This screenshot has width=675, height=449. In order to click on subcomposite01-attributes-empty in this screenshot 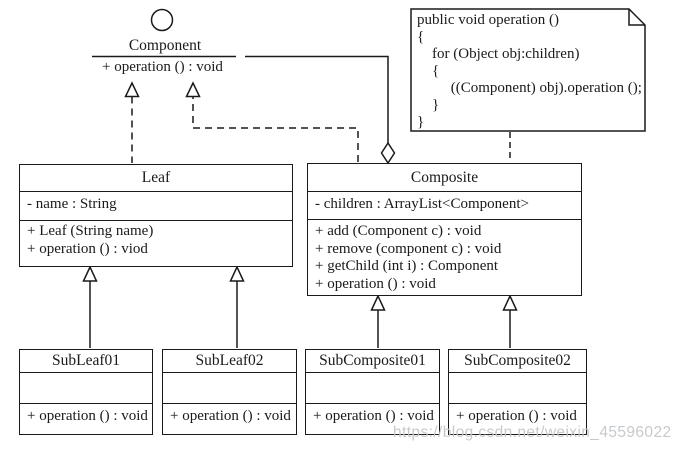, I will do `click(372, 388)`.